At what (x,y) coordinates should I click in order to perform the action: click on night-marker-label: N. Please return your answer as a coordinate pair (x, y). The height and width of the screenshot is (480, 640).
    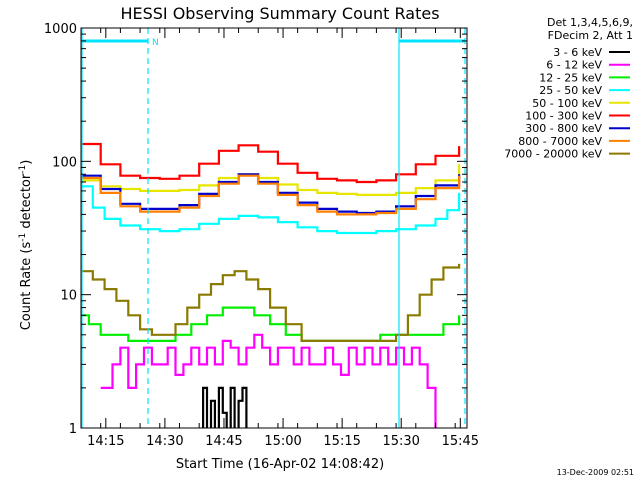
    Looking at the image, I should click on (155, 43).